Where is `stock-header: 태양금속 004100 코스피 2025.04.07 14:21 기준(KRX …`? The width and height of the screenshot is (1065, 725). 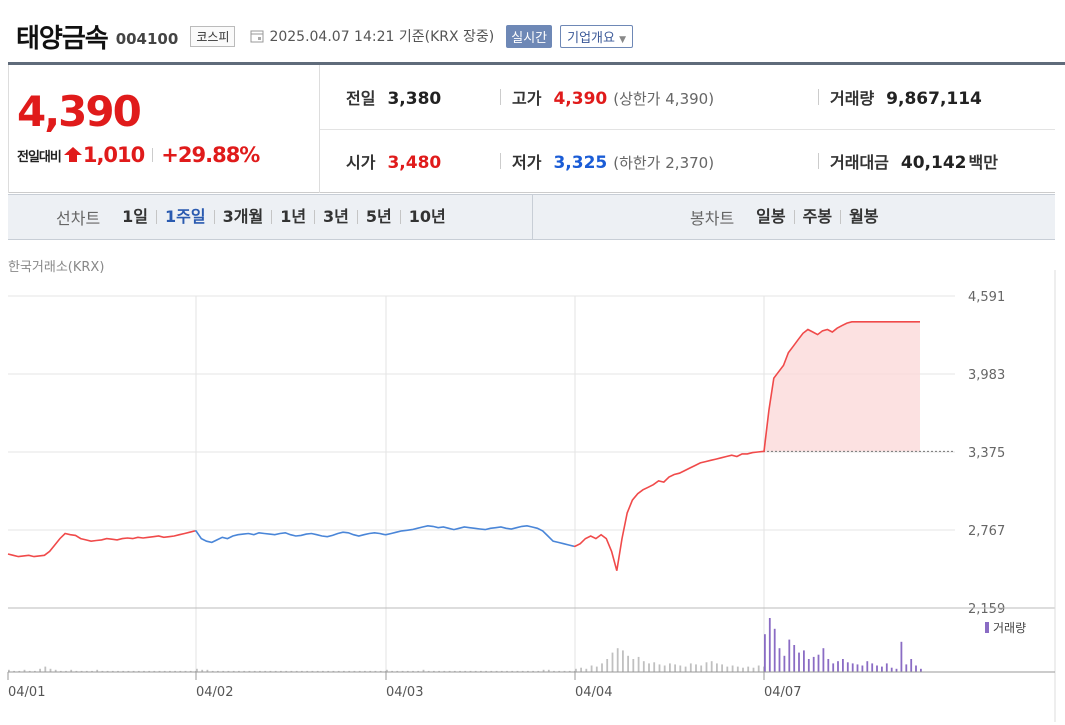
stock-header: 태양금속 004100 코스피 2025.04.07 14:21 기준(KRX … is located at coordinates (325, 36).